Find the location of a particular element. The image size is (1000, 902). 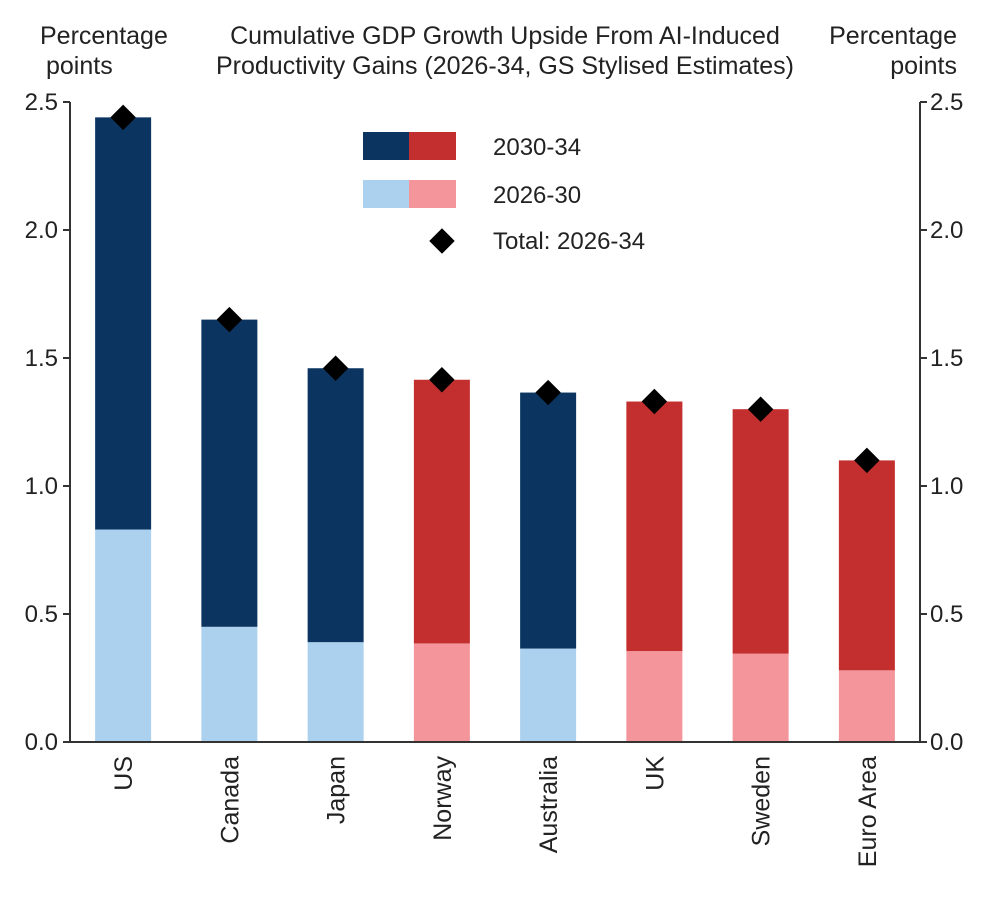

bar-2030-34-euro-area is located at coordinates (866, 565).